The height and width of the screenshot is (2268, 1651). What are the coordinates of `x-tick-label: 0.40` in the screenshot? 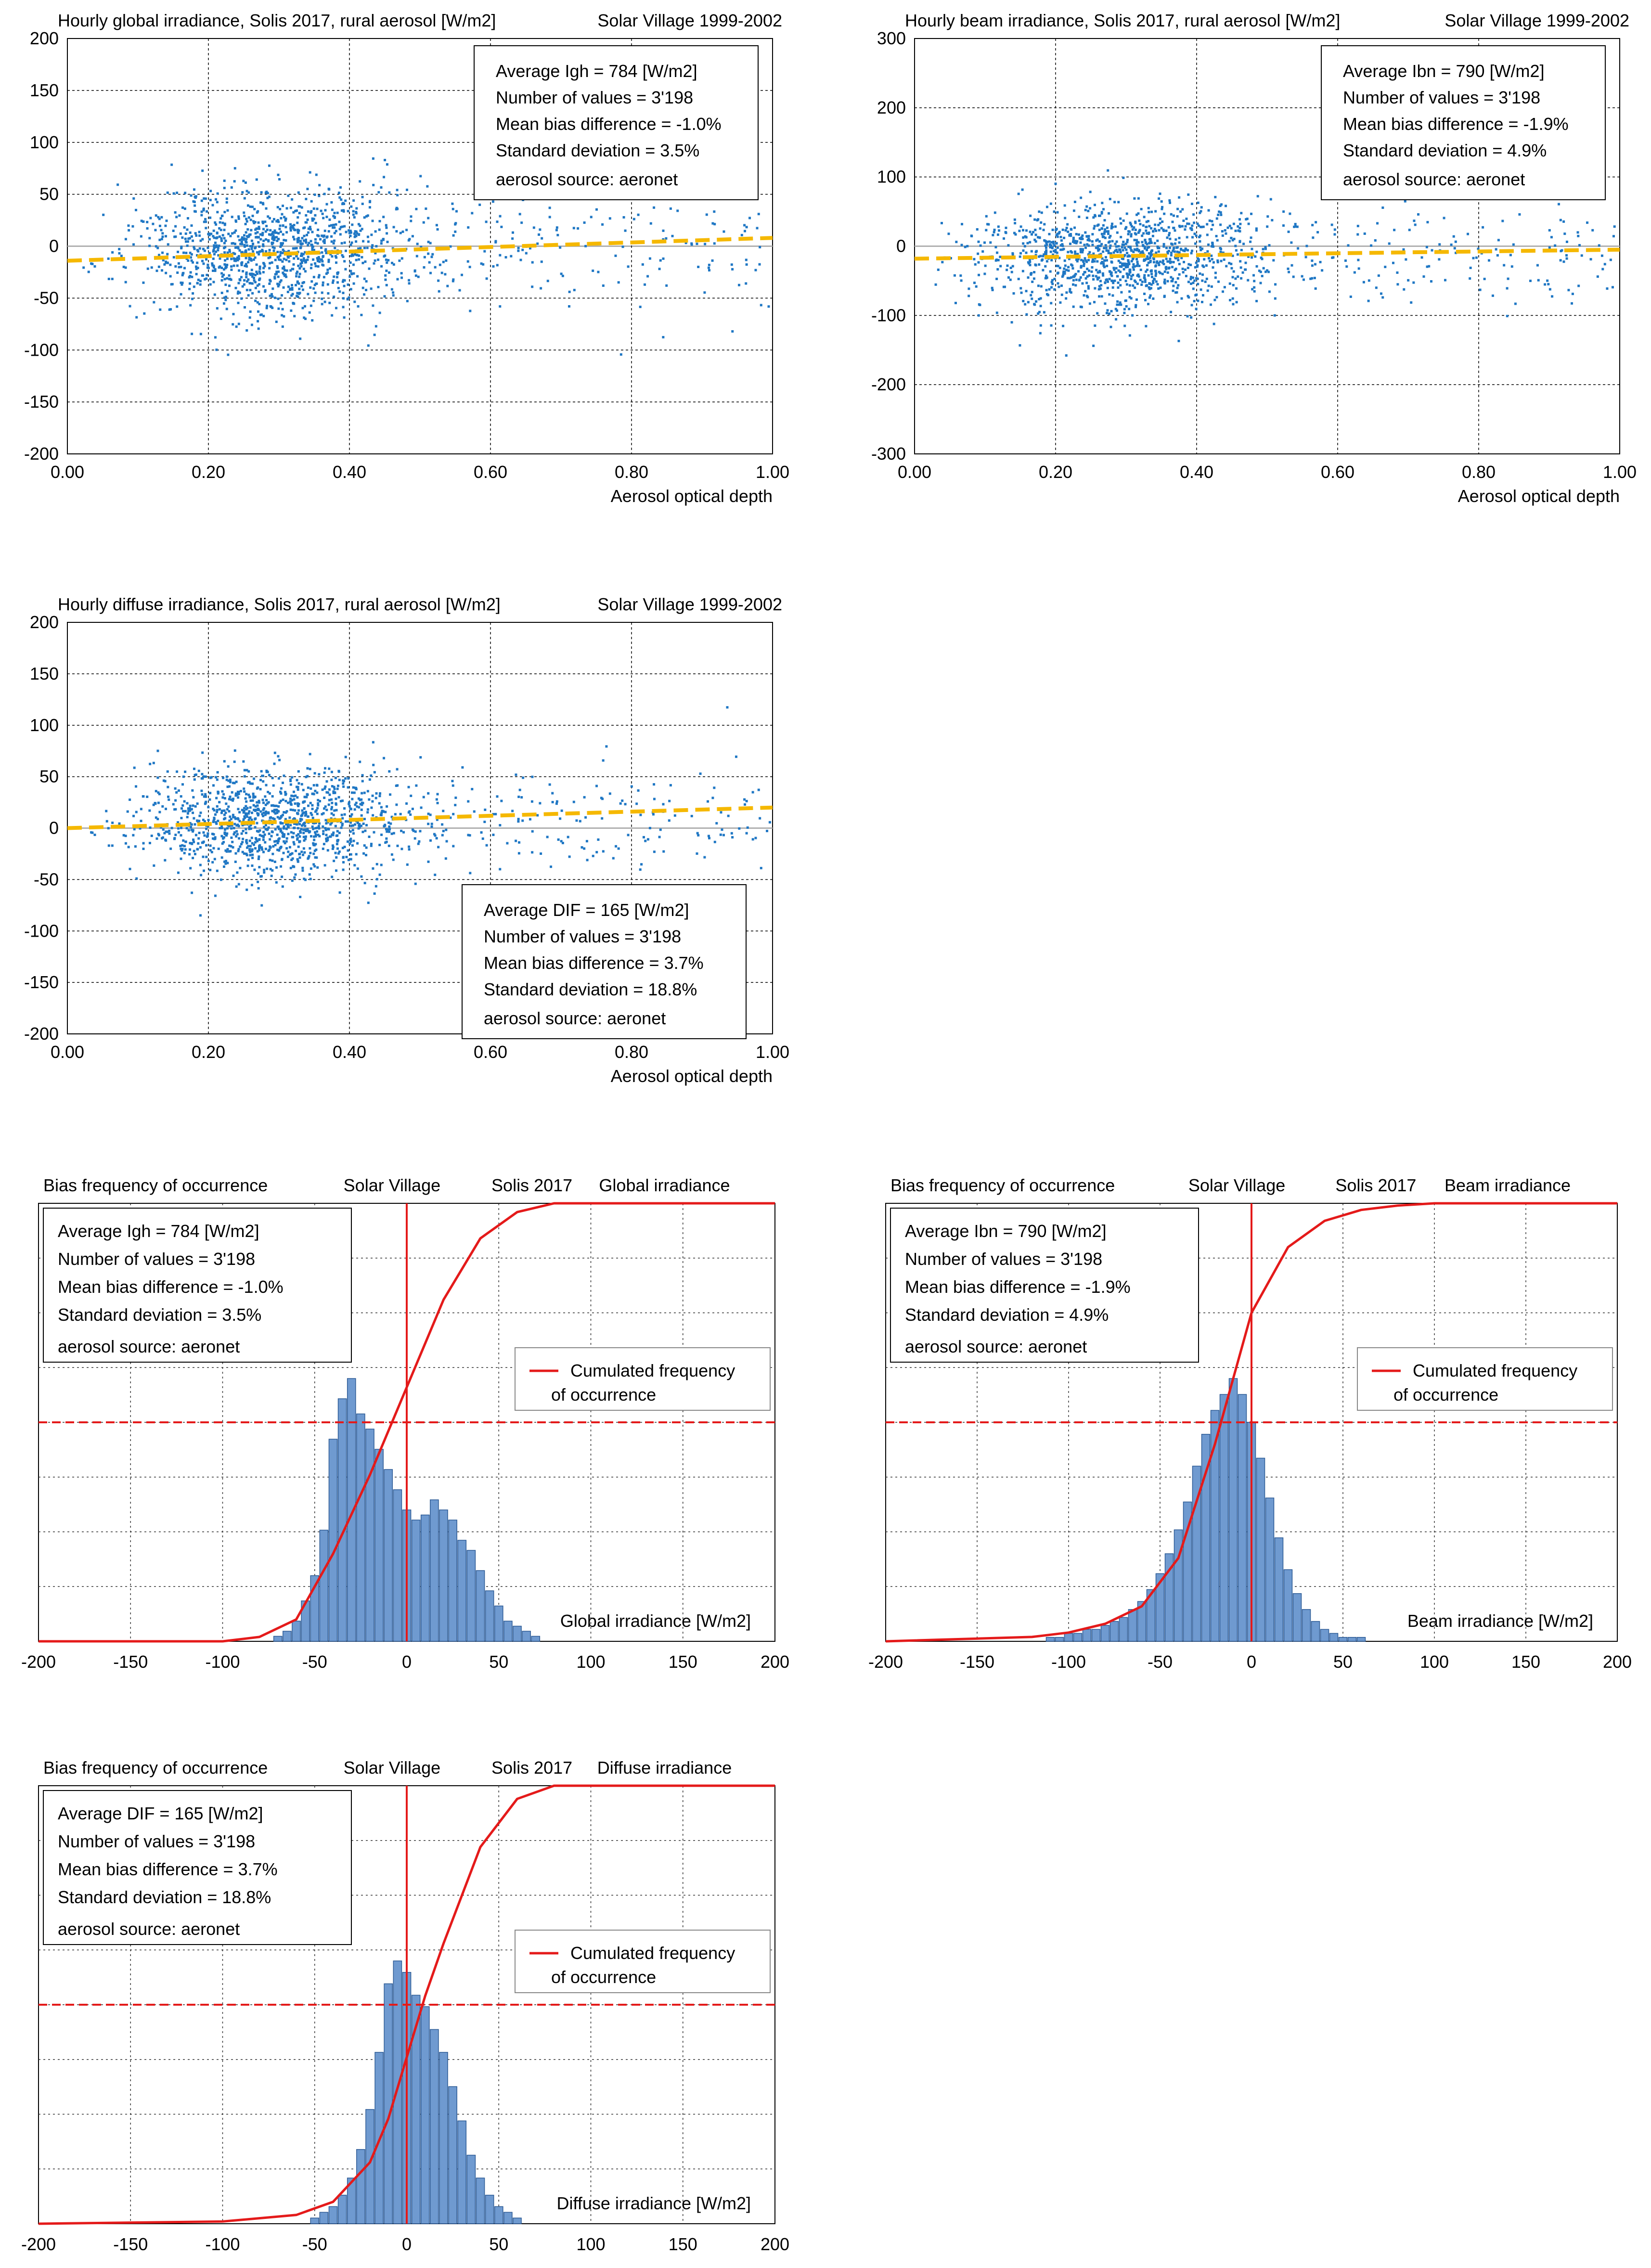 It's located at (350, 472).